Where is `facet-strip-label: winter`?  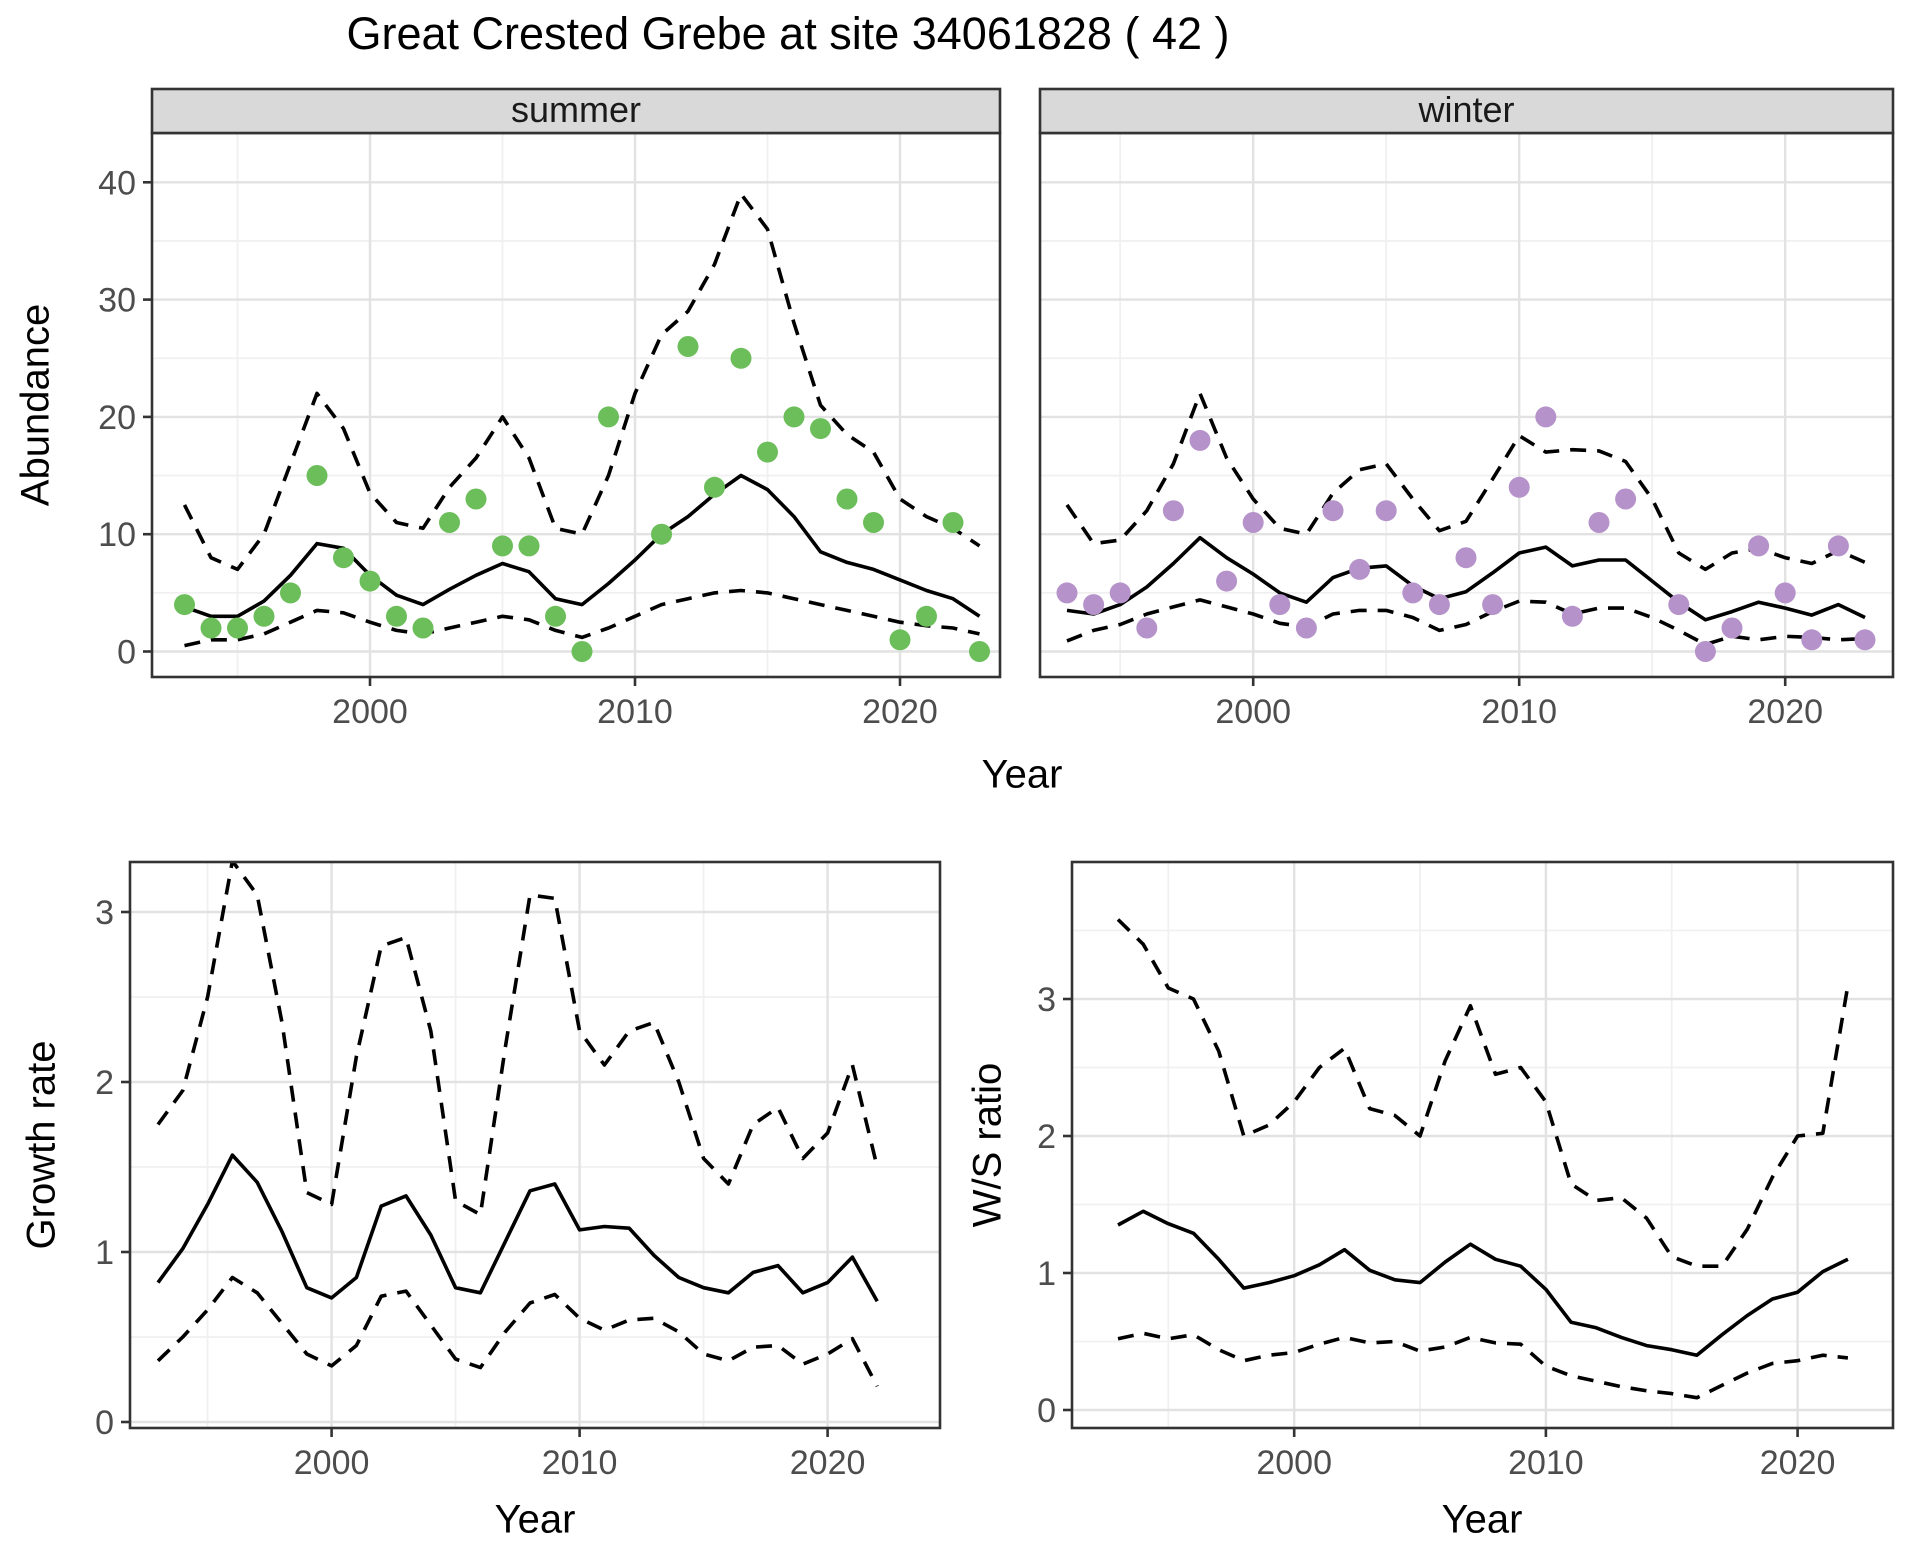 facet-strip-label: winter is located at coordinates (1465, 109).